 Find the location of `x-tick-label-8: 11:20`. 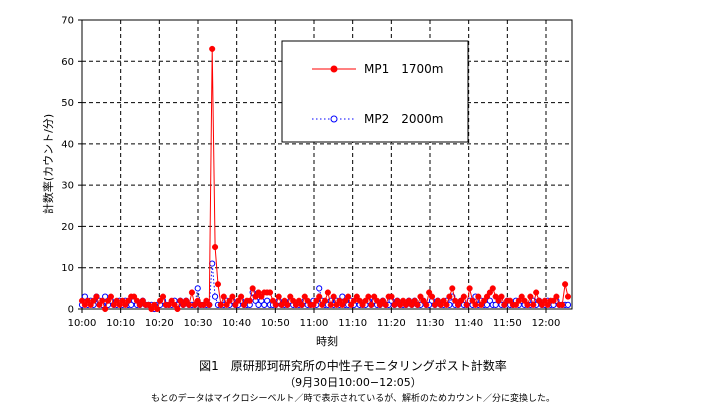

x-tick-label-8: 11:20 is located at coordinates (391, 323).